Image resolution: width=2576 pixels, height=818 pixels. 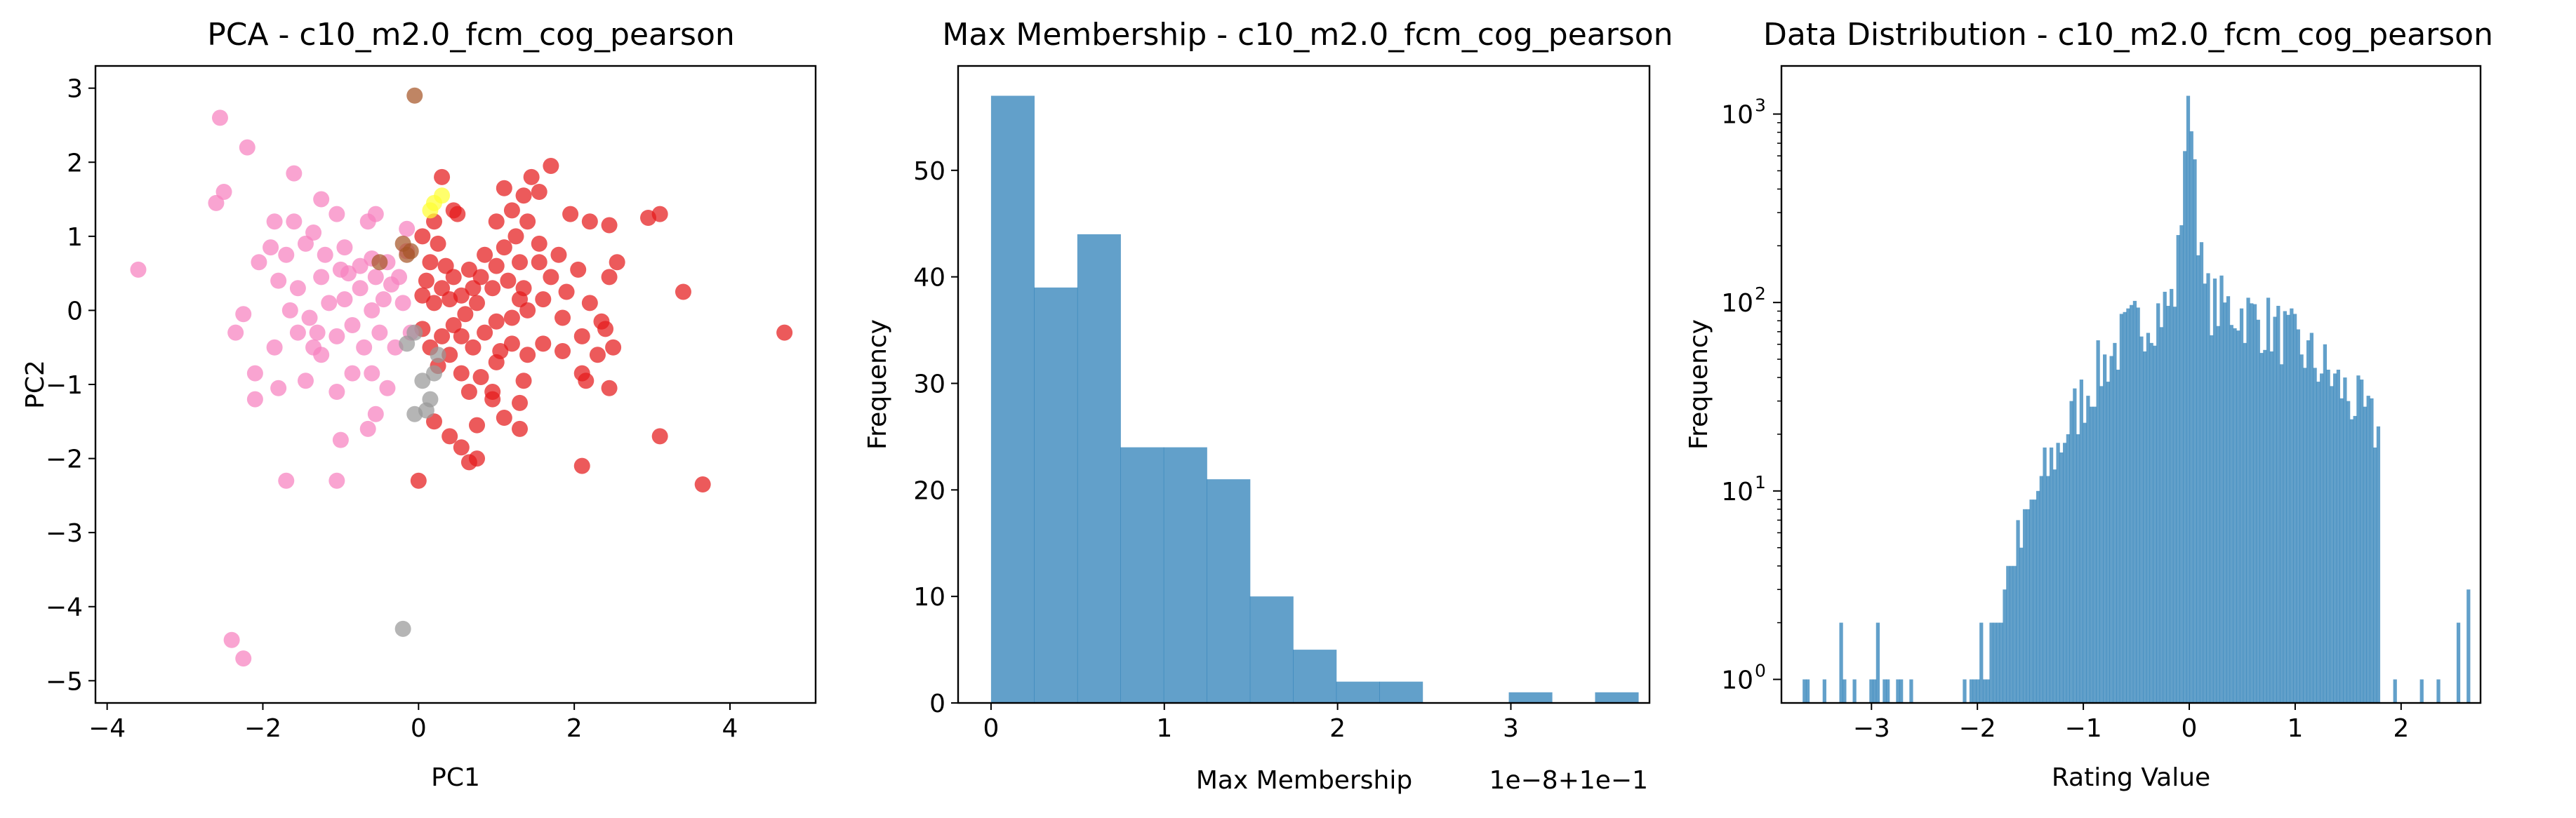 What do you see at coordinates (937, 704) in the screenshot?
I see `y-tick-label: 0` at bounding box center [937, 704].